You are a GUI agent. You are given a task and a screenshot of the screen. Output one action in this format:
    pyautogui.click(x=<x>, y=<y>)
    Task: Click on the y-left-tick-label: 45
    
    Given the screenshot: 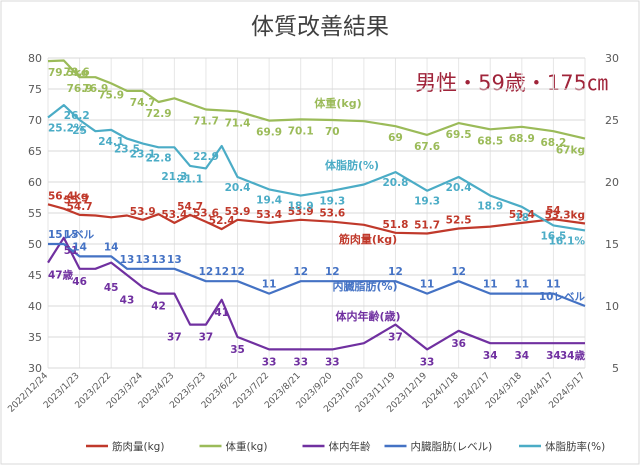 What is the action you would take?
    pyautogui.click(x=35, y=275)
    